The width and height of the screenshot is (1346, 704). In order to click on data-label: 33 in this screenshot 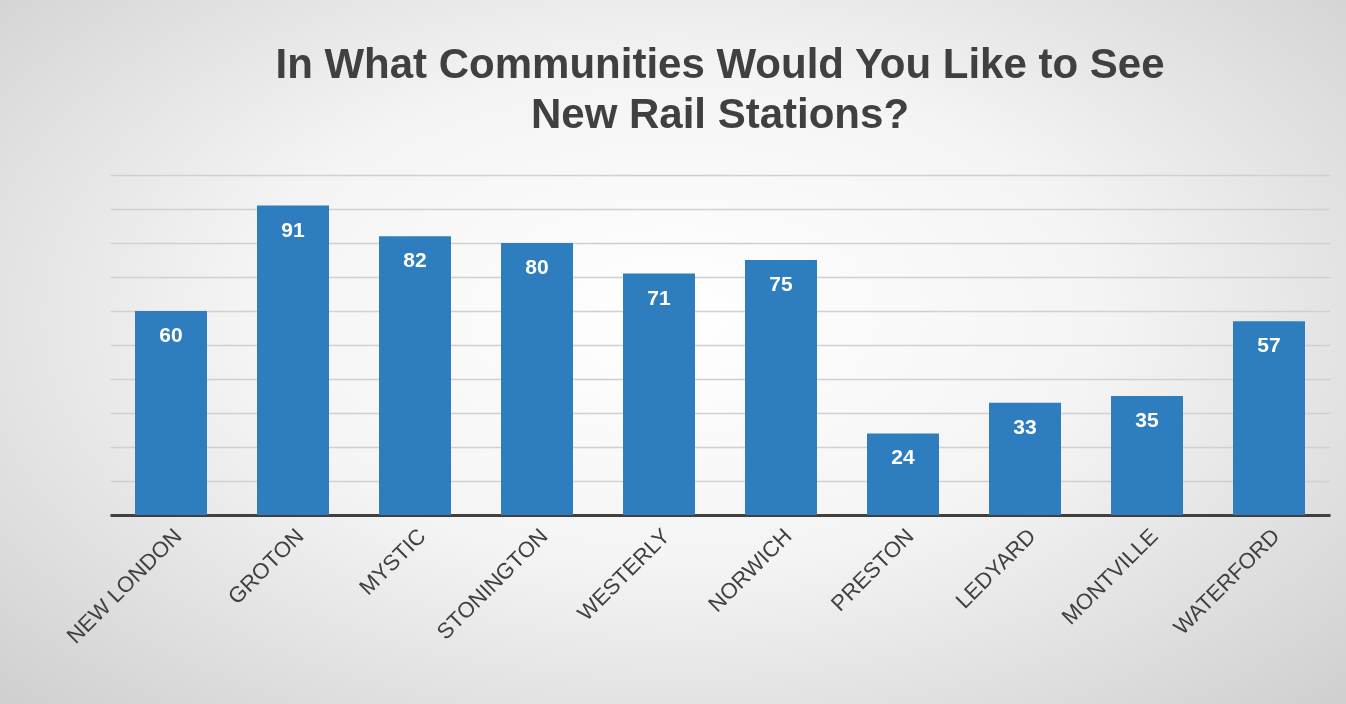, I will do `click(1025, 426)`.